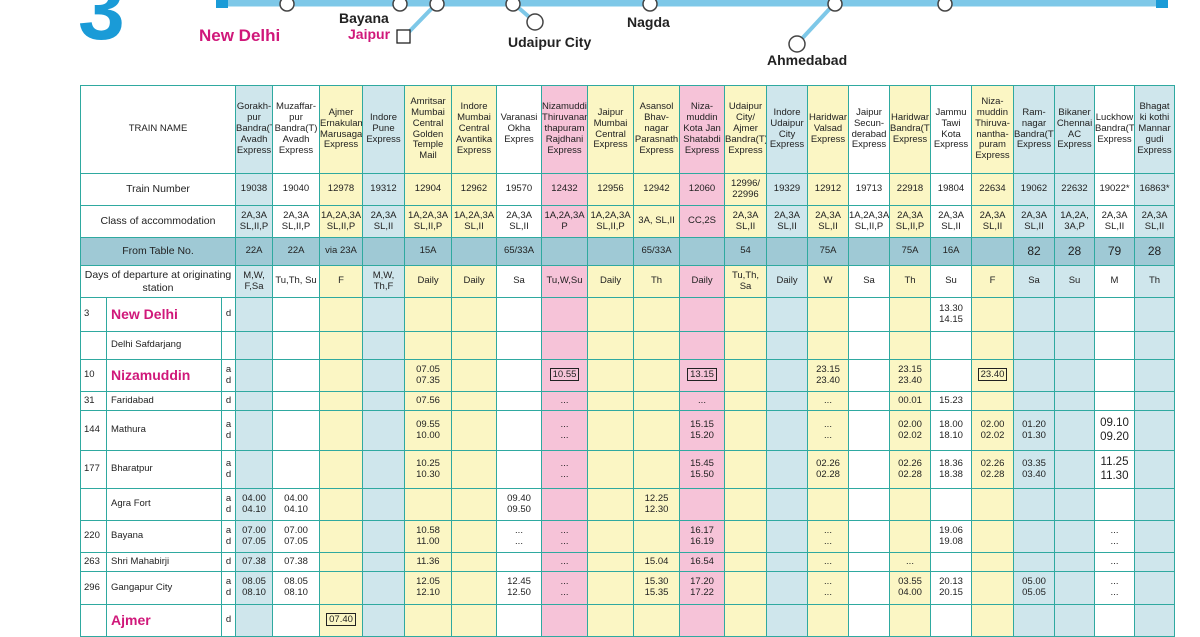 The height and width of the screenshot is (637, 1200). I want to click on train-name: Niza-muddin Kota Jan Shatabdi Express, so click(702, 129).